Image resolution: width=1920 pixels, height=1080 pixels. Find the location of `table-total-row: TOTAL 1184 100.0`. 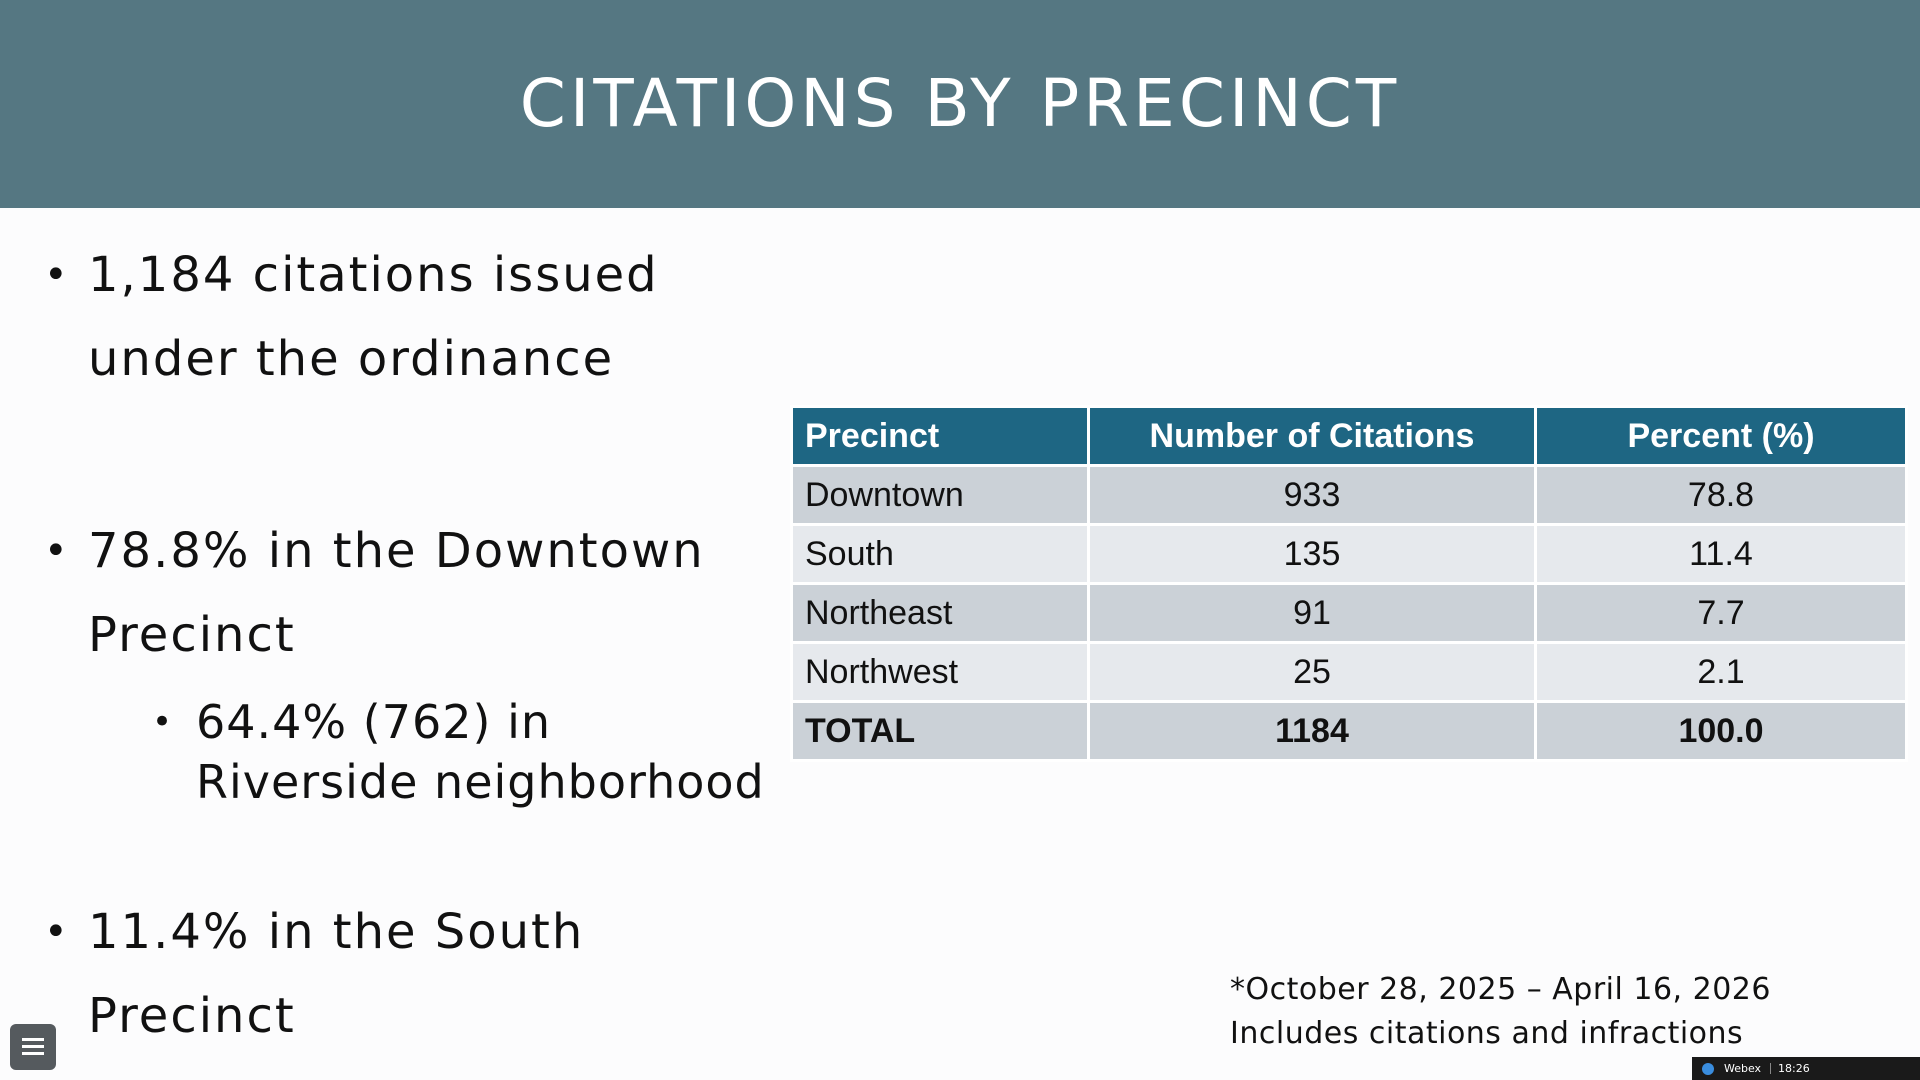

table-total-row: TOTAL 1184 100.0 is located at coordinates (1349, 731).